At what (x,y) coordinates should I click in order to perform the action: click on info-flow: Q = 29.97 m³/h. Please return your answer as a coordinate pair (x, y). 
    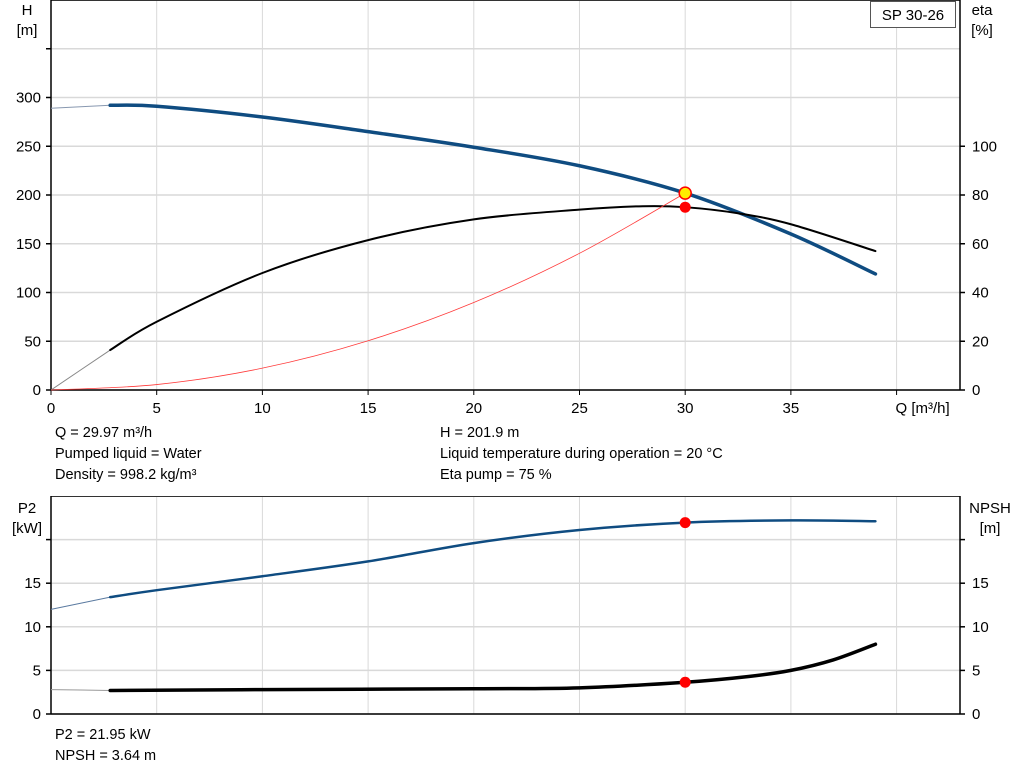
    Looking at the image, I should click on (104, 433).